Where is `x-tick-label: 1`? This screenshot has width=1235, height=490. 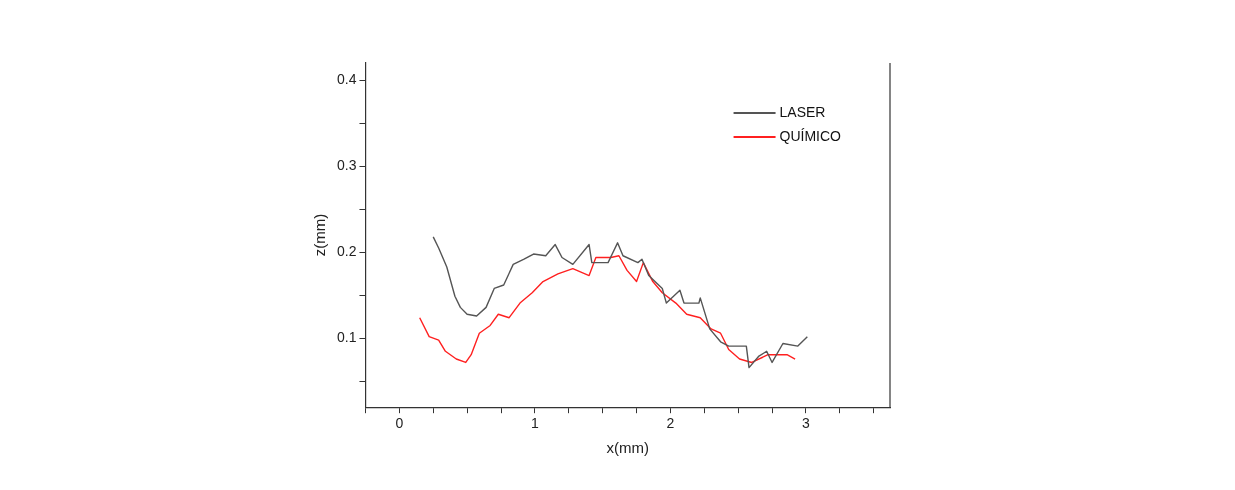
x-tick-label: 1 is located at coordinates (534, 423).